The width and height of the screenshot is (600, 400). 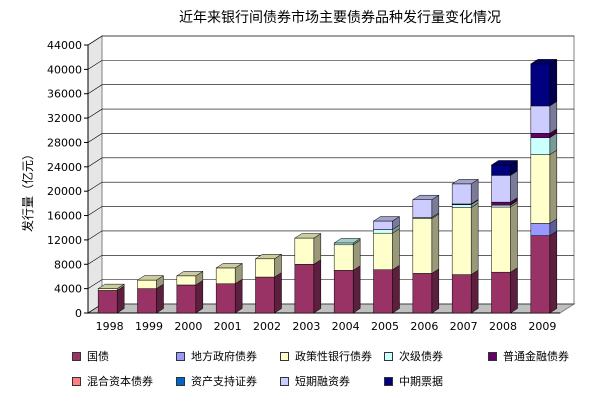 I want to click on x-tick-label: 1999, so click(x=149, y=326).